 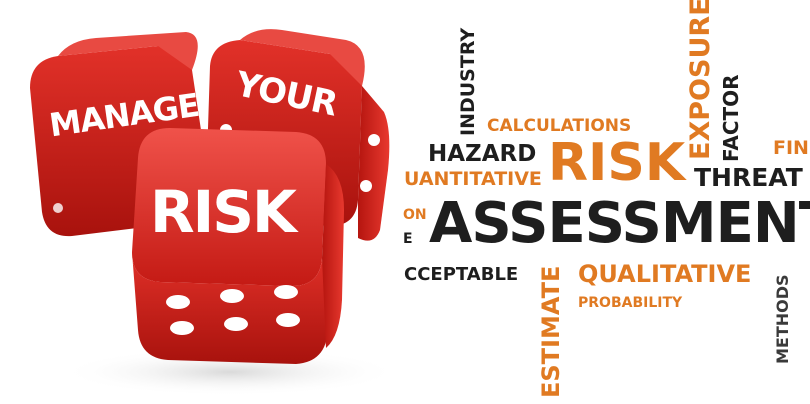 I want to click on image-divider, so click(x=401, y=202).